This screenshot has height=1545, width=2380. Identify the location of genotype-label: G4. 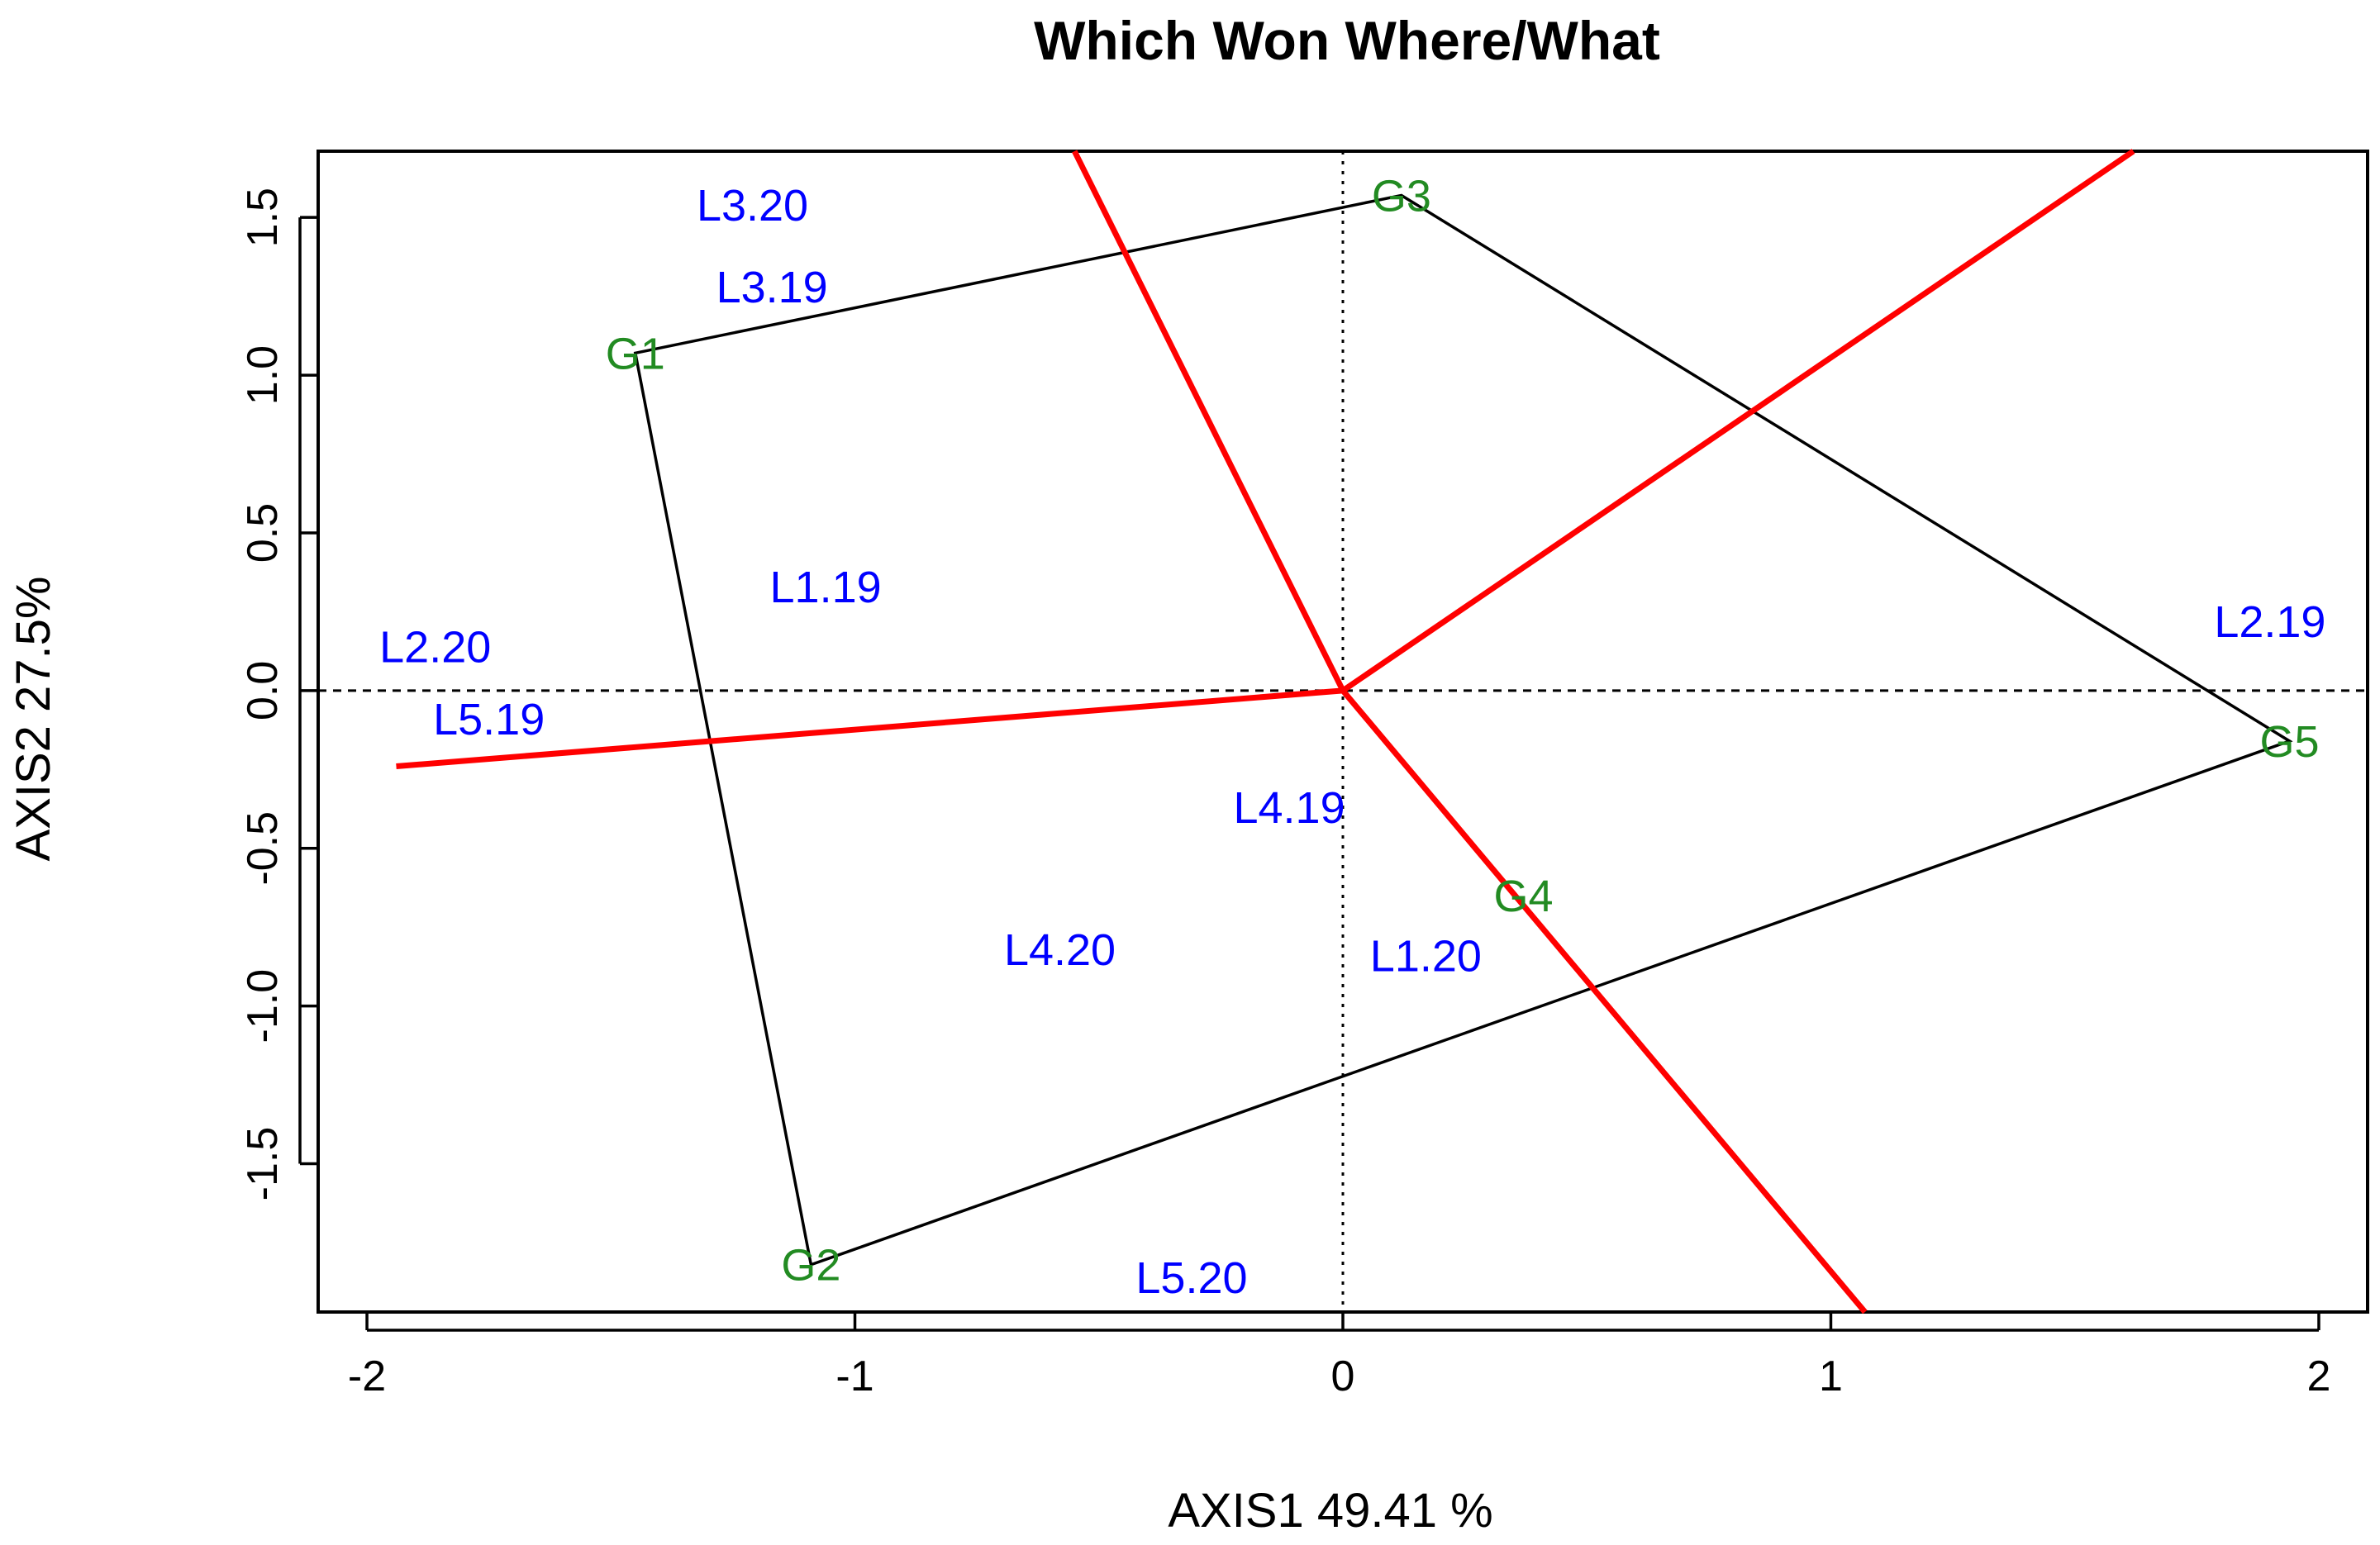
(1523, 896).